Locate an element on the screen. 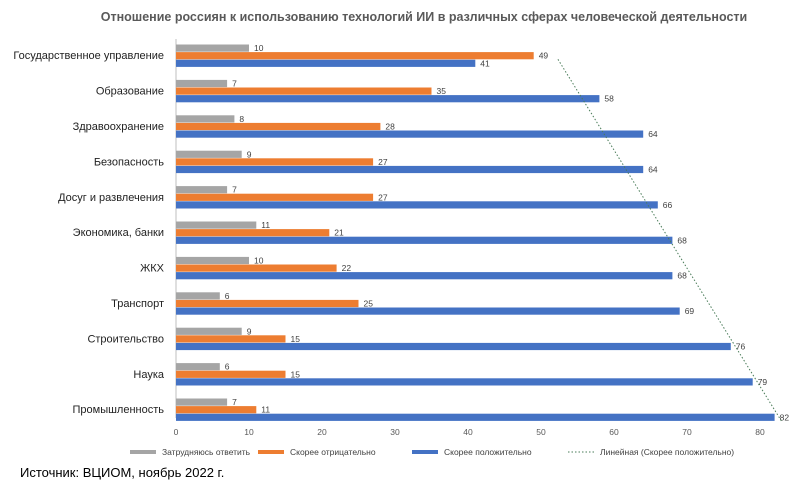 The width and height of the screenshot is (800, 486). x-tick-label: 60 is located at coordinates (614, 432).